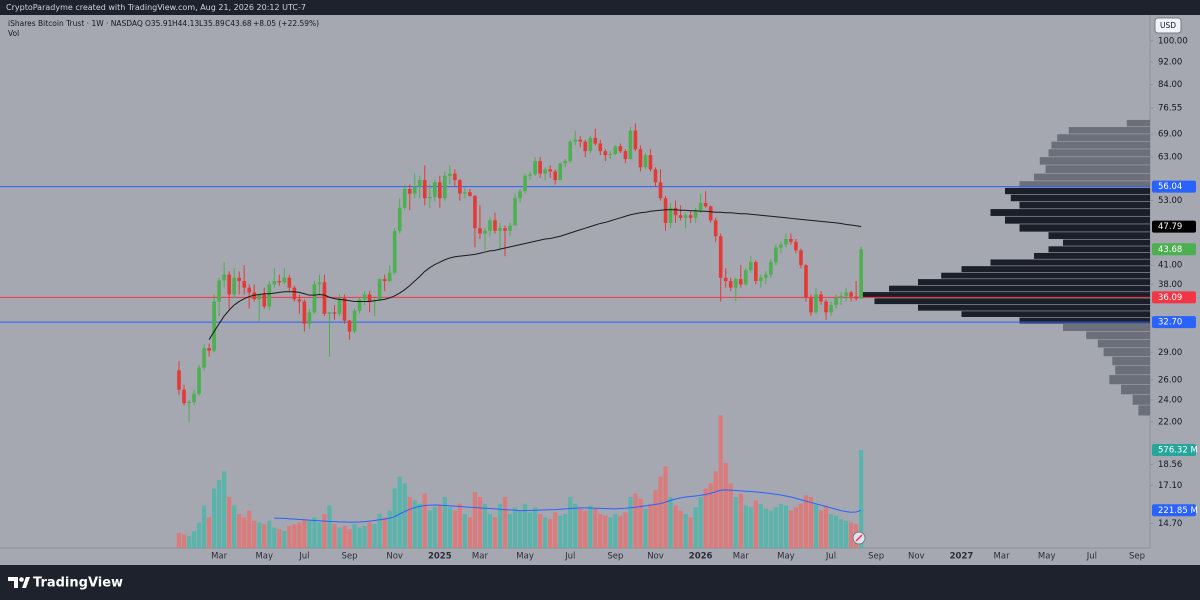 This screenshot has width=1200, height=600. I want to click on y-tick-label: 69.00, so click(1170, 135).